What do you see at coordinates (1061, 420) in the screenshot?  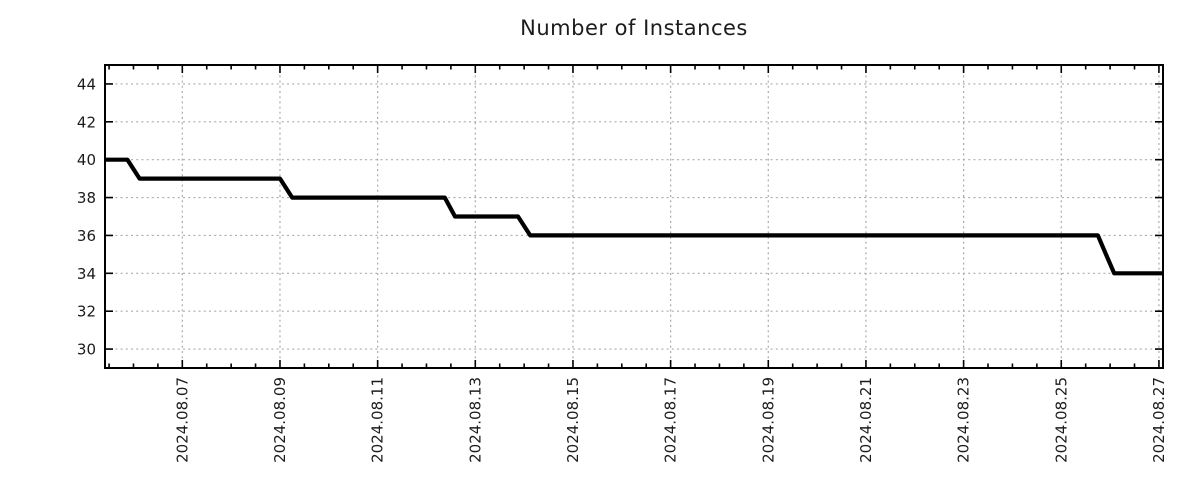 I see `x-tick-label: 2024.08.25` at bounding box center [1061, 420].